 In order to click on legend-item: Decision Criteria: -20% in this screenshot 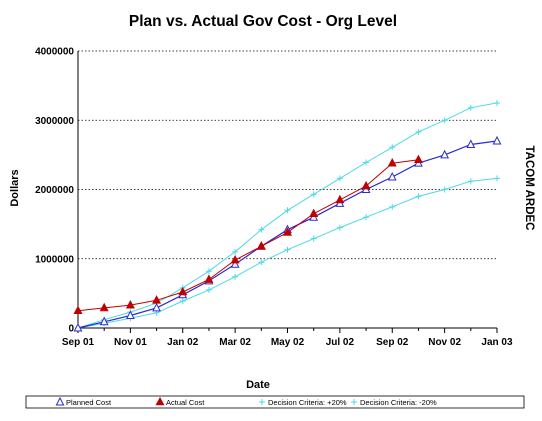, I will do `click(394, 402)`.